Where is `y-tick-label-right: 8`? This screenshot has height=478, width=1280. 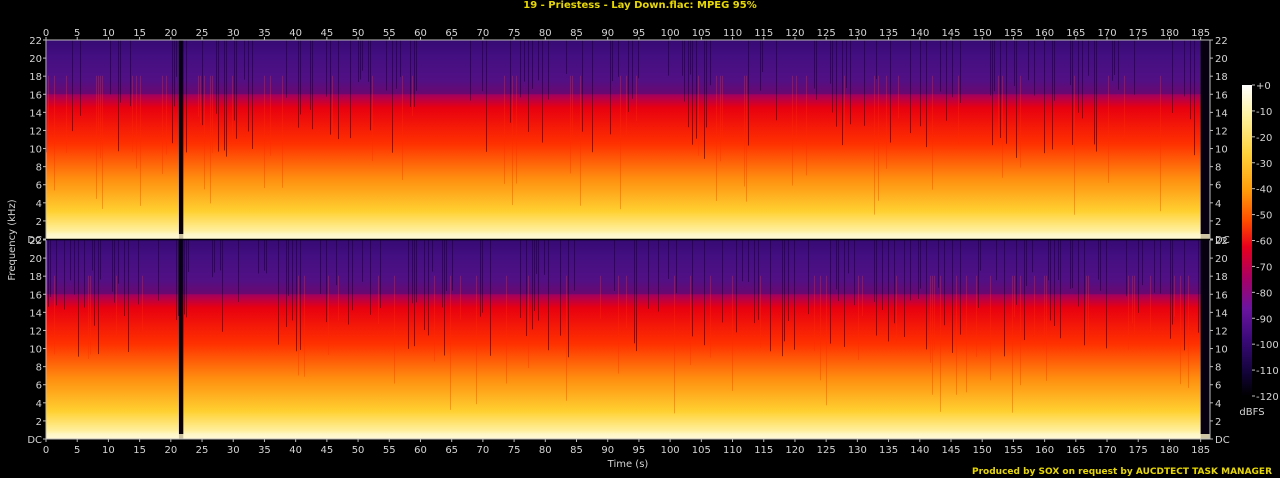 y-tick-label-right: 8 is located at coordinates (1218, 368).